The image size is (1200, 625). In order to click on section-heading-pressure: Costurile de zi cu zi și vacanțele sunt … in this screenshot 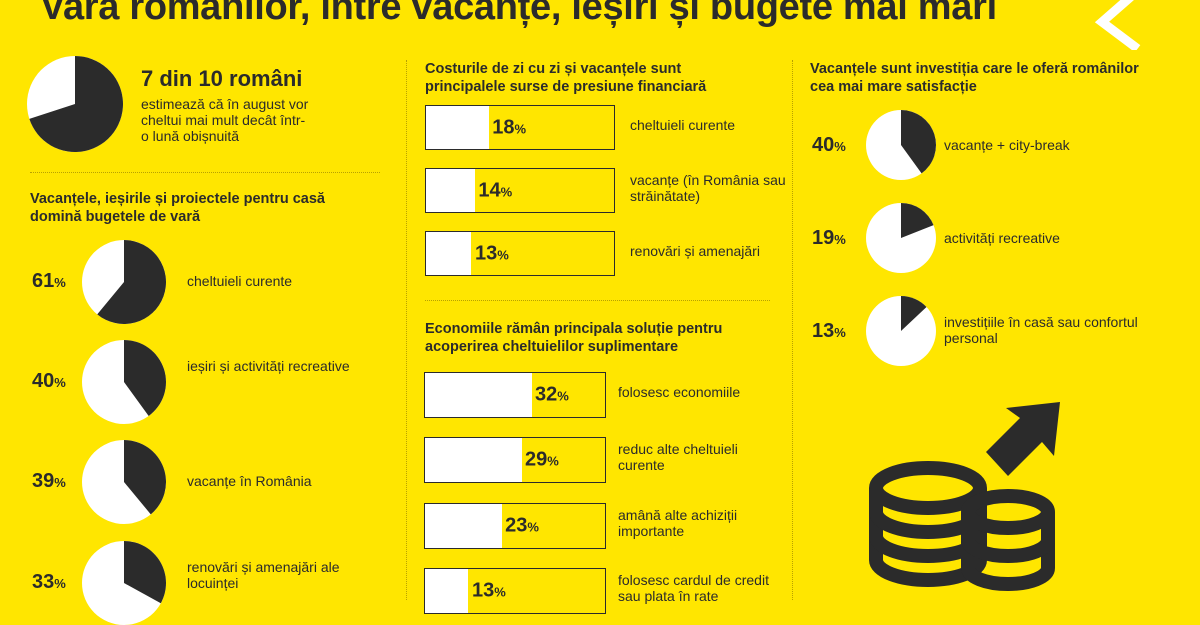, I will do `click(566, 78)`.